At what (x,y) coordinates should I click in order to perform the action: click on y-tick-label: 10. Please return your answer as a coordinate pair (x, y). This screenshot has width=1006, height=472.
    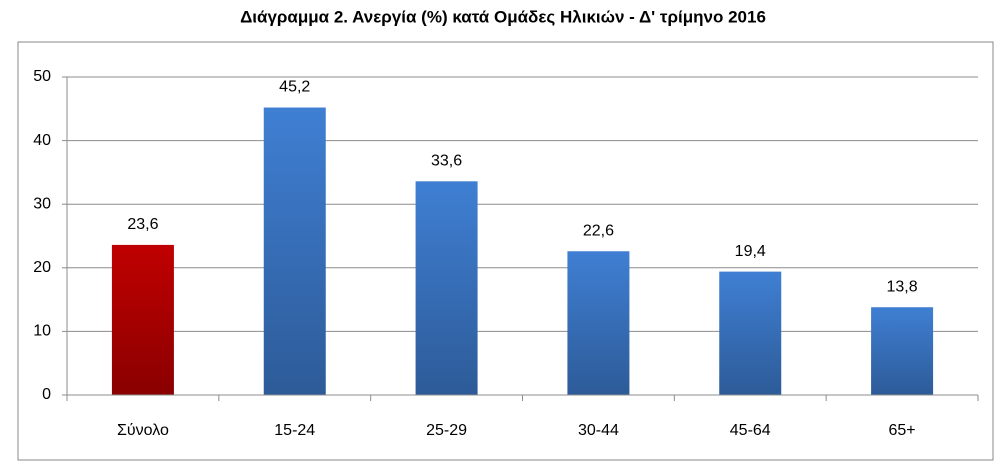
    Looking at the image, I should click on (42, 331).